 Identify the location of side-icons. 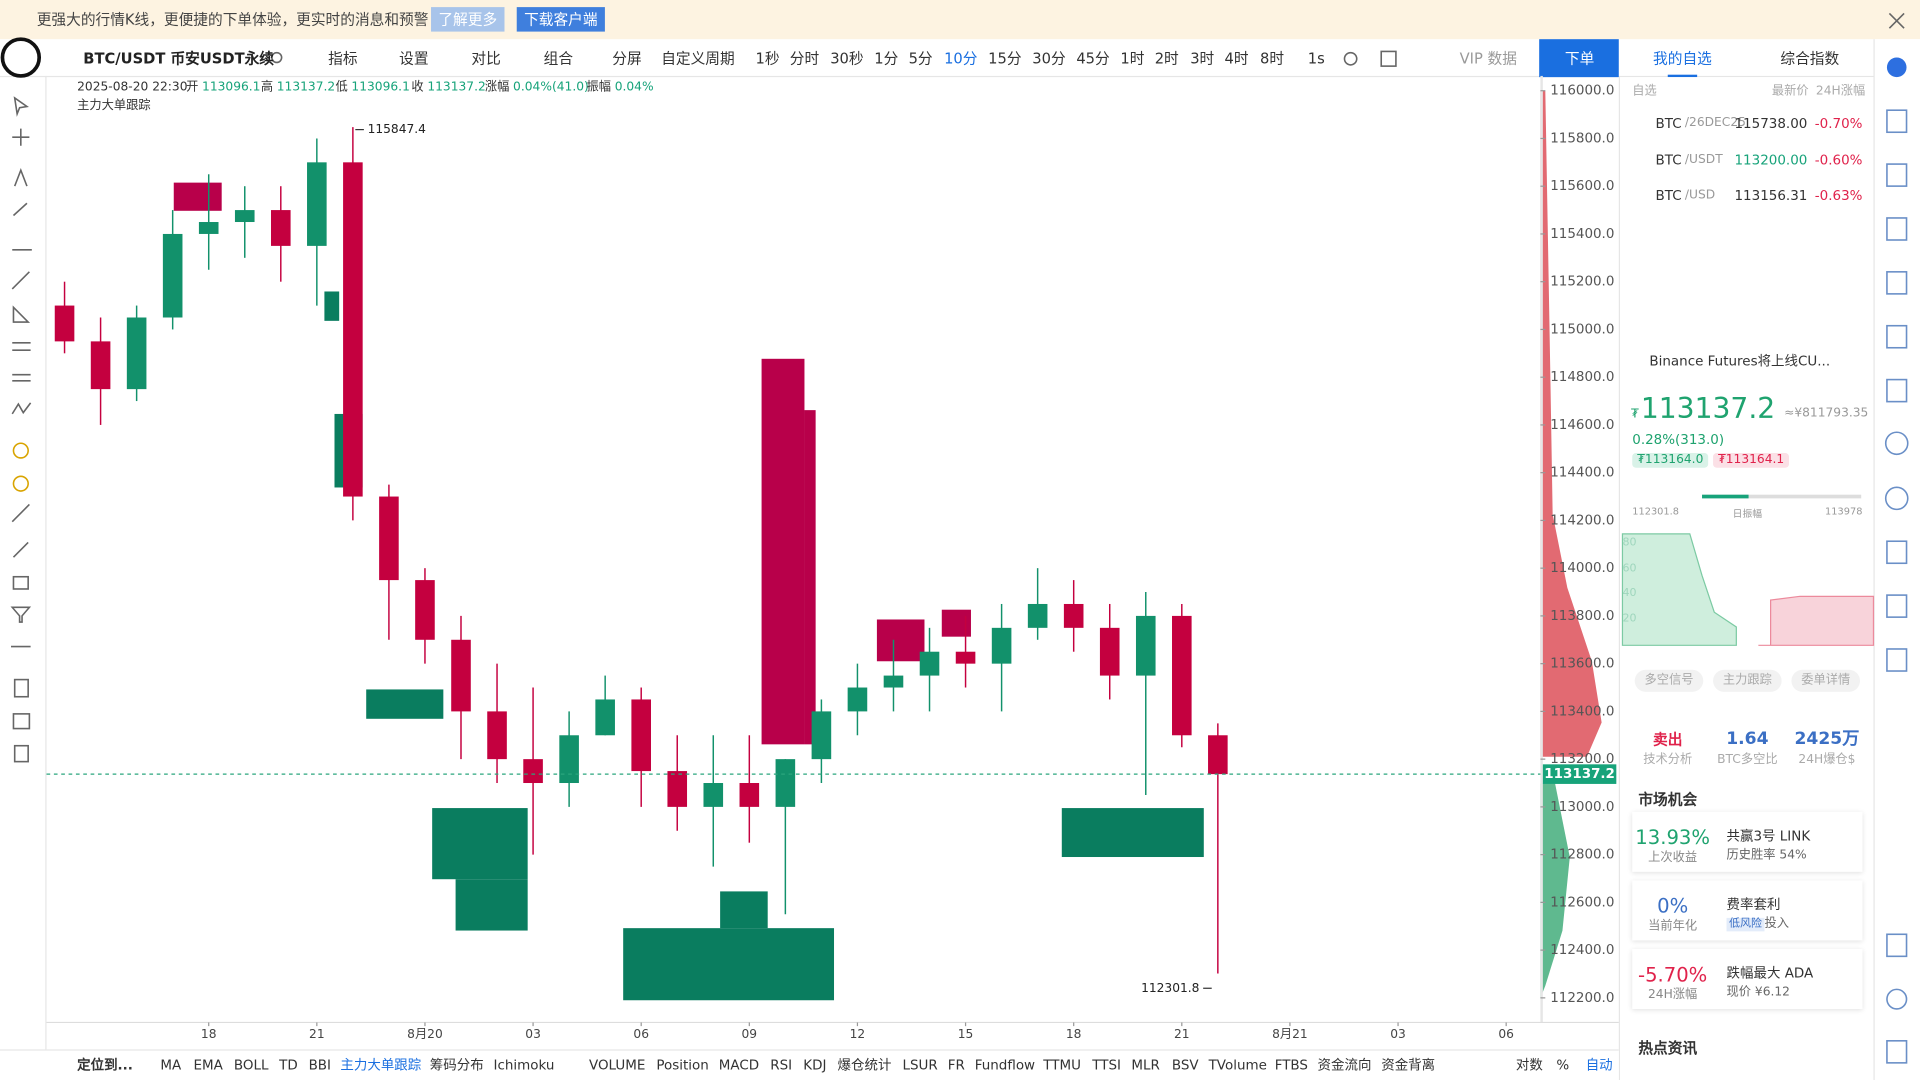
(1896, 560).